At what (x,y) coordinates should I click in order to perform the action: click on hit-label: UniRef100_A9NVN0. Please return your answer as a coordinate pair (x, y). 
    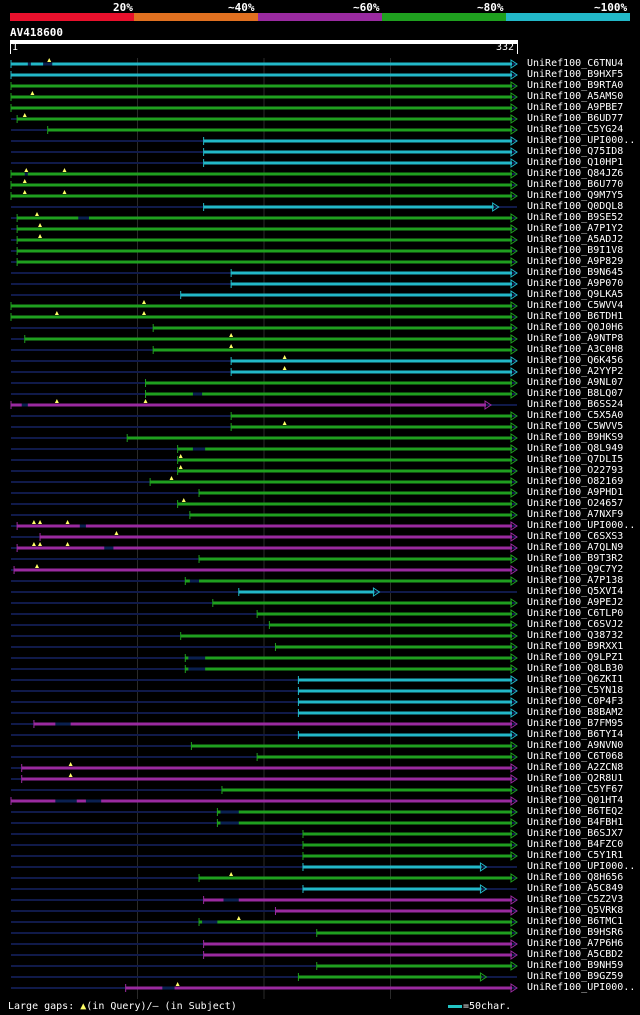
    Looking at the image, I should click on (575, 745).